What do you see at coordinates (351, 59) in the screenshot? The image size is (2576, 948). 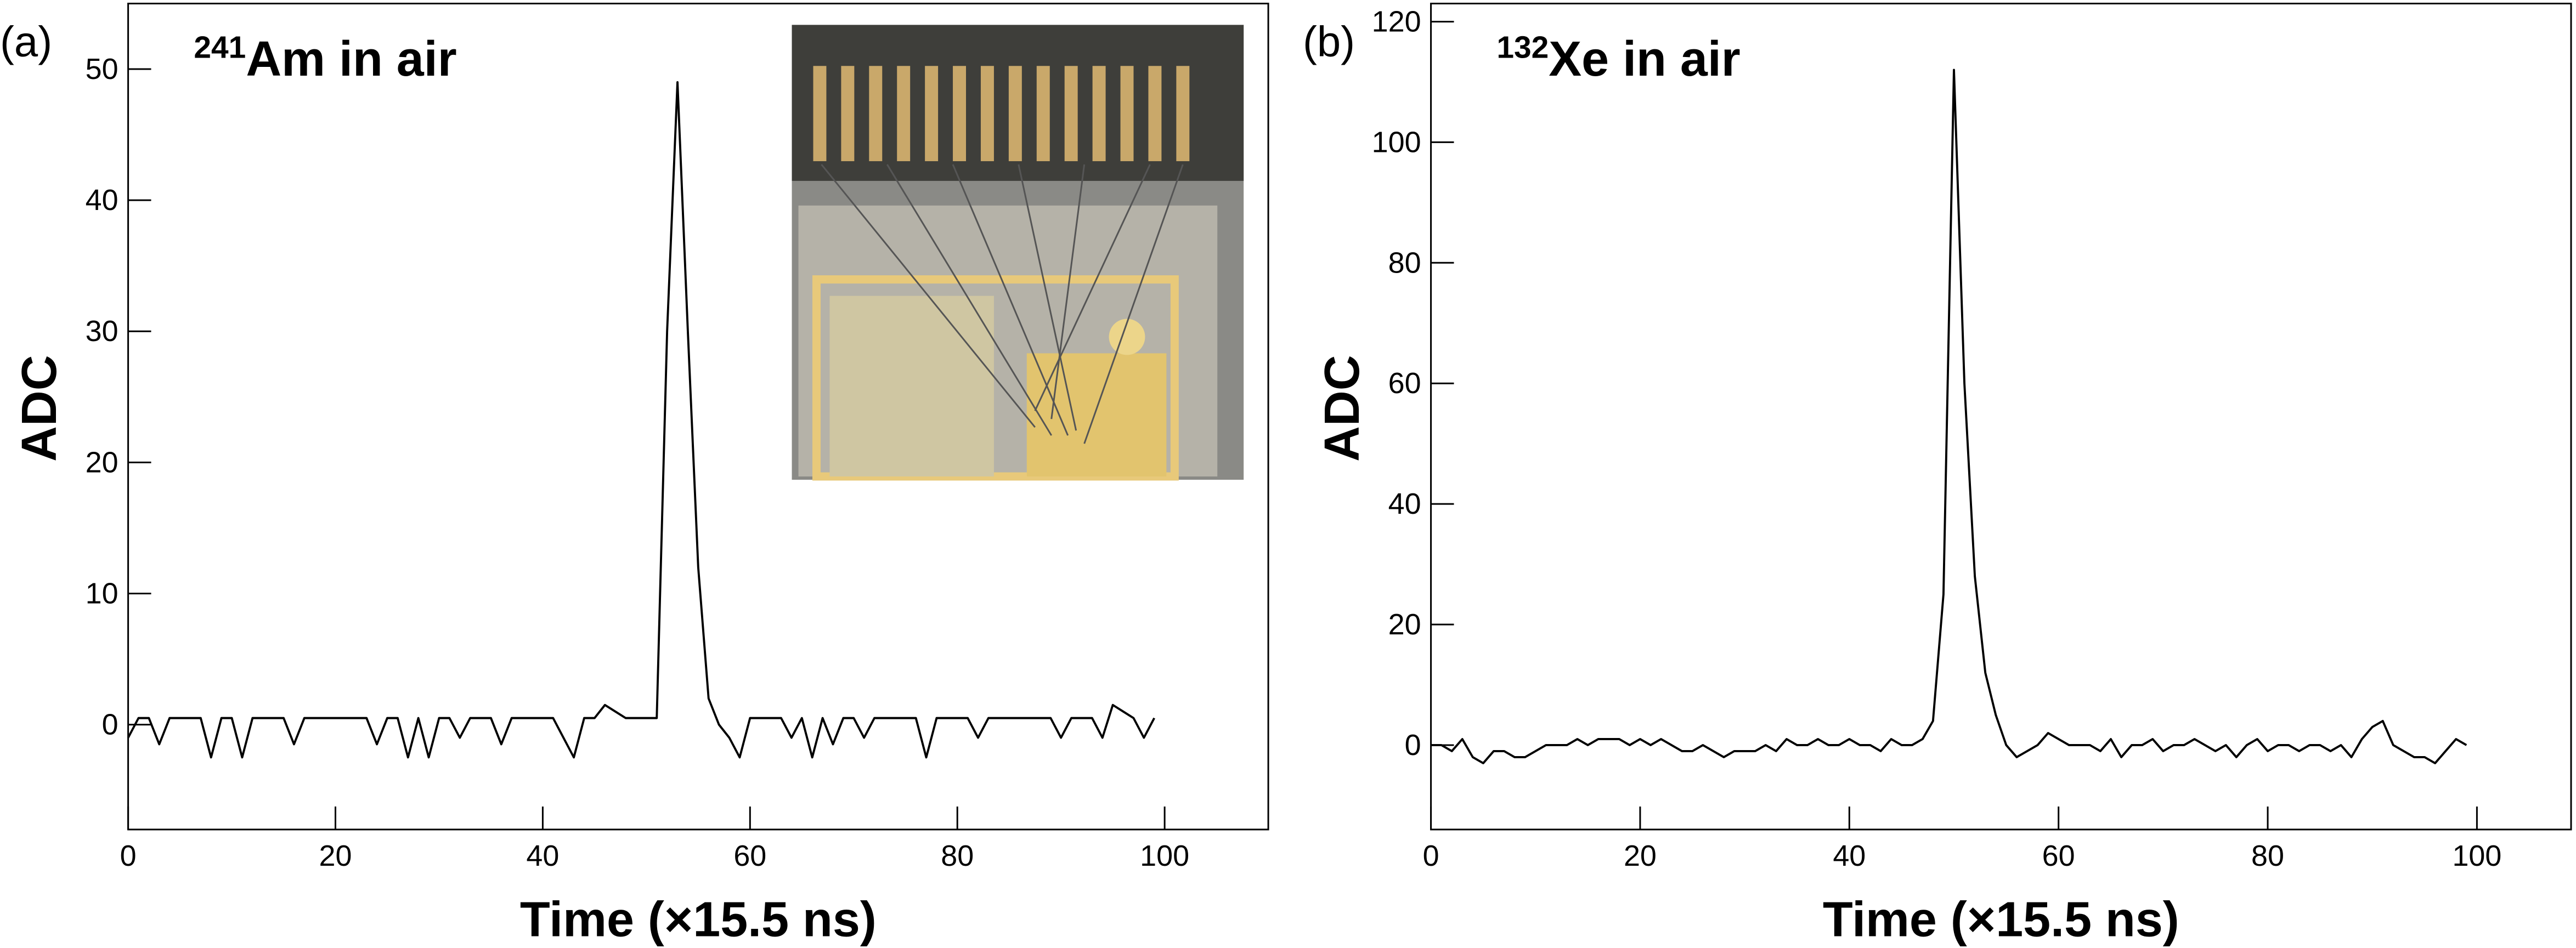 I see `title-text: Am in air` at bounding box center [351, 59].